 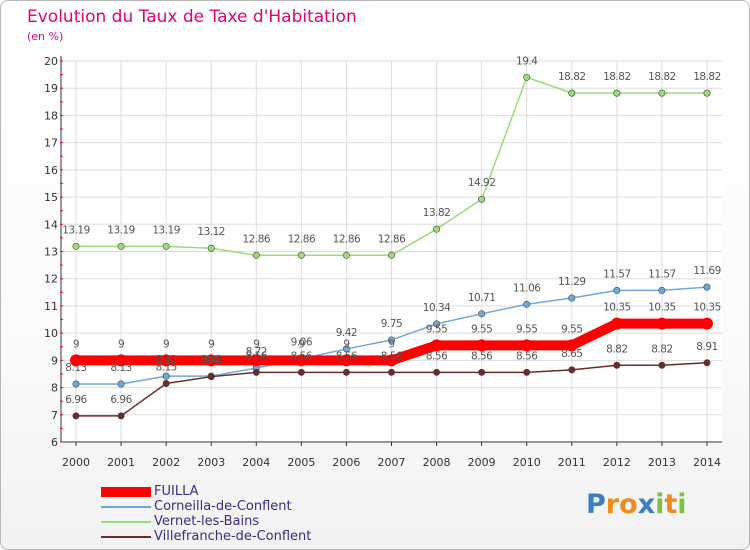 I want to click on data-label: 9.42, so click(x=346, y=333).